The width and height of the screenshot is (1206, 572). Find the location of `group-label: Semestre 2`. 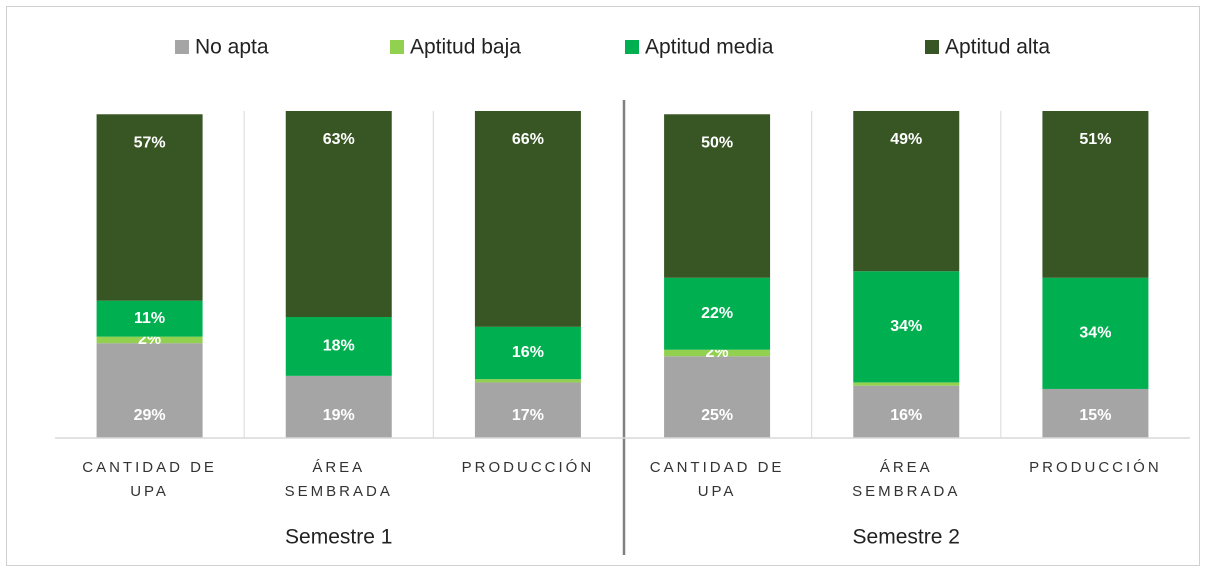

group-label: Semestre 2 is located at coordinates (906, 537).